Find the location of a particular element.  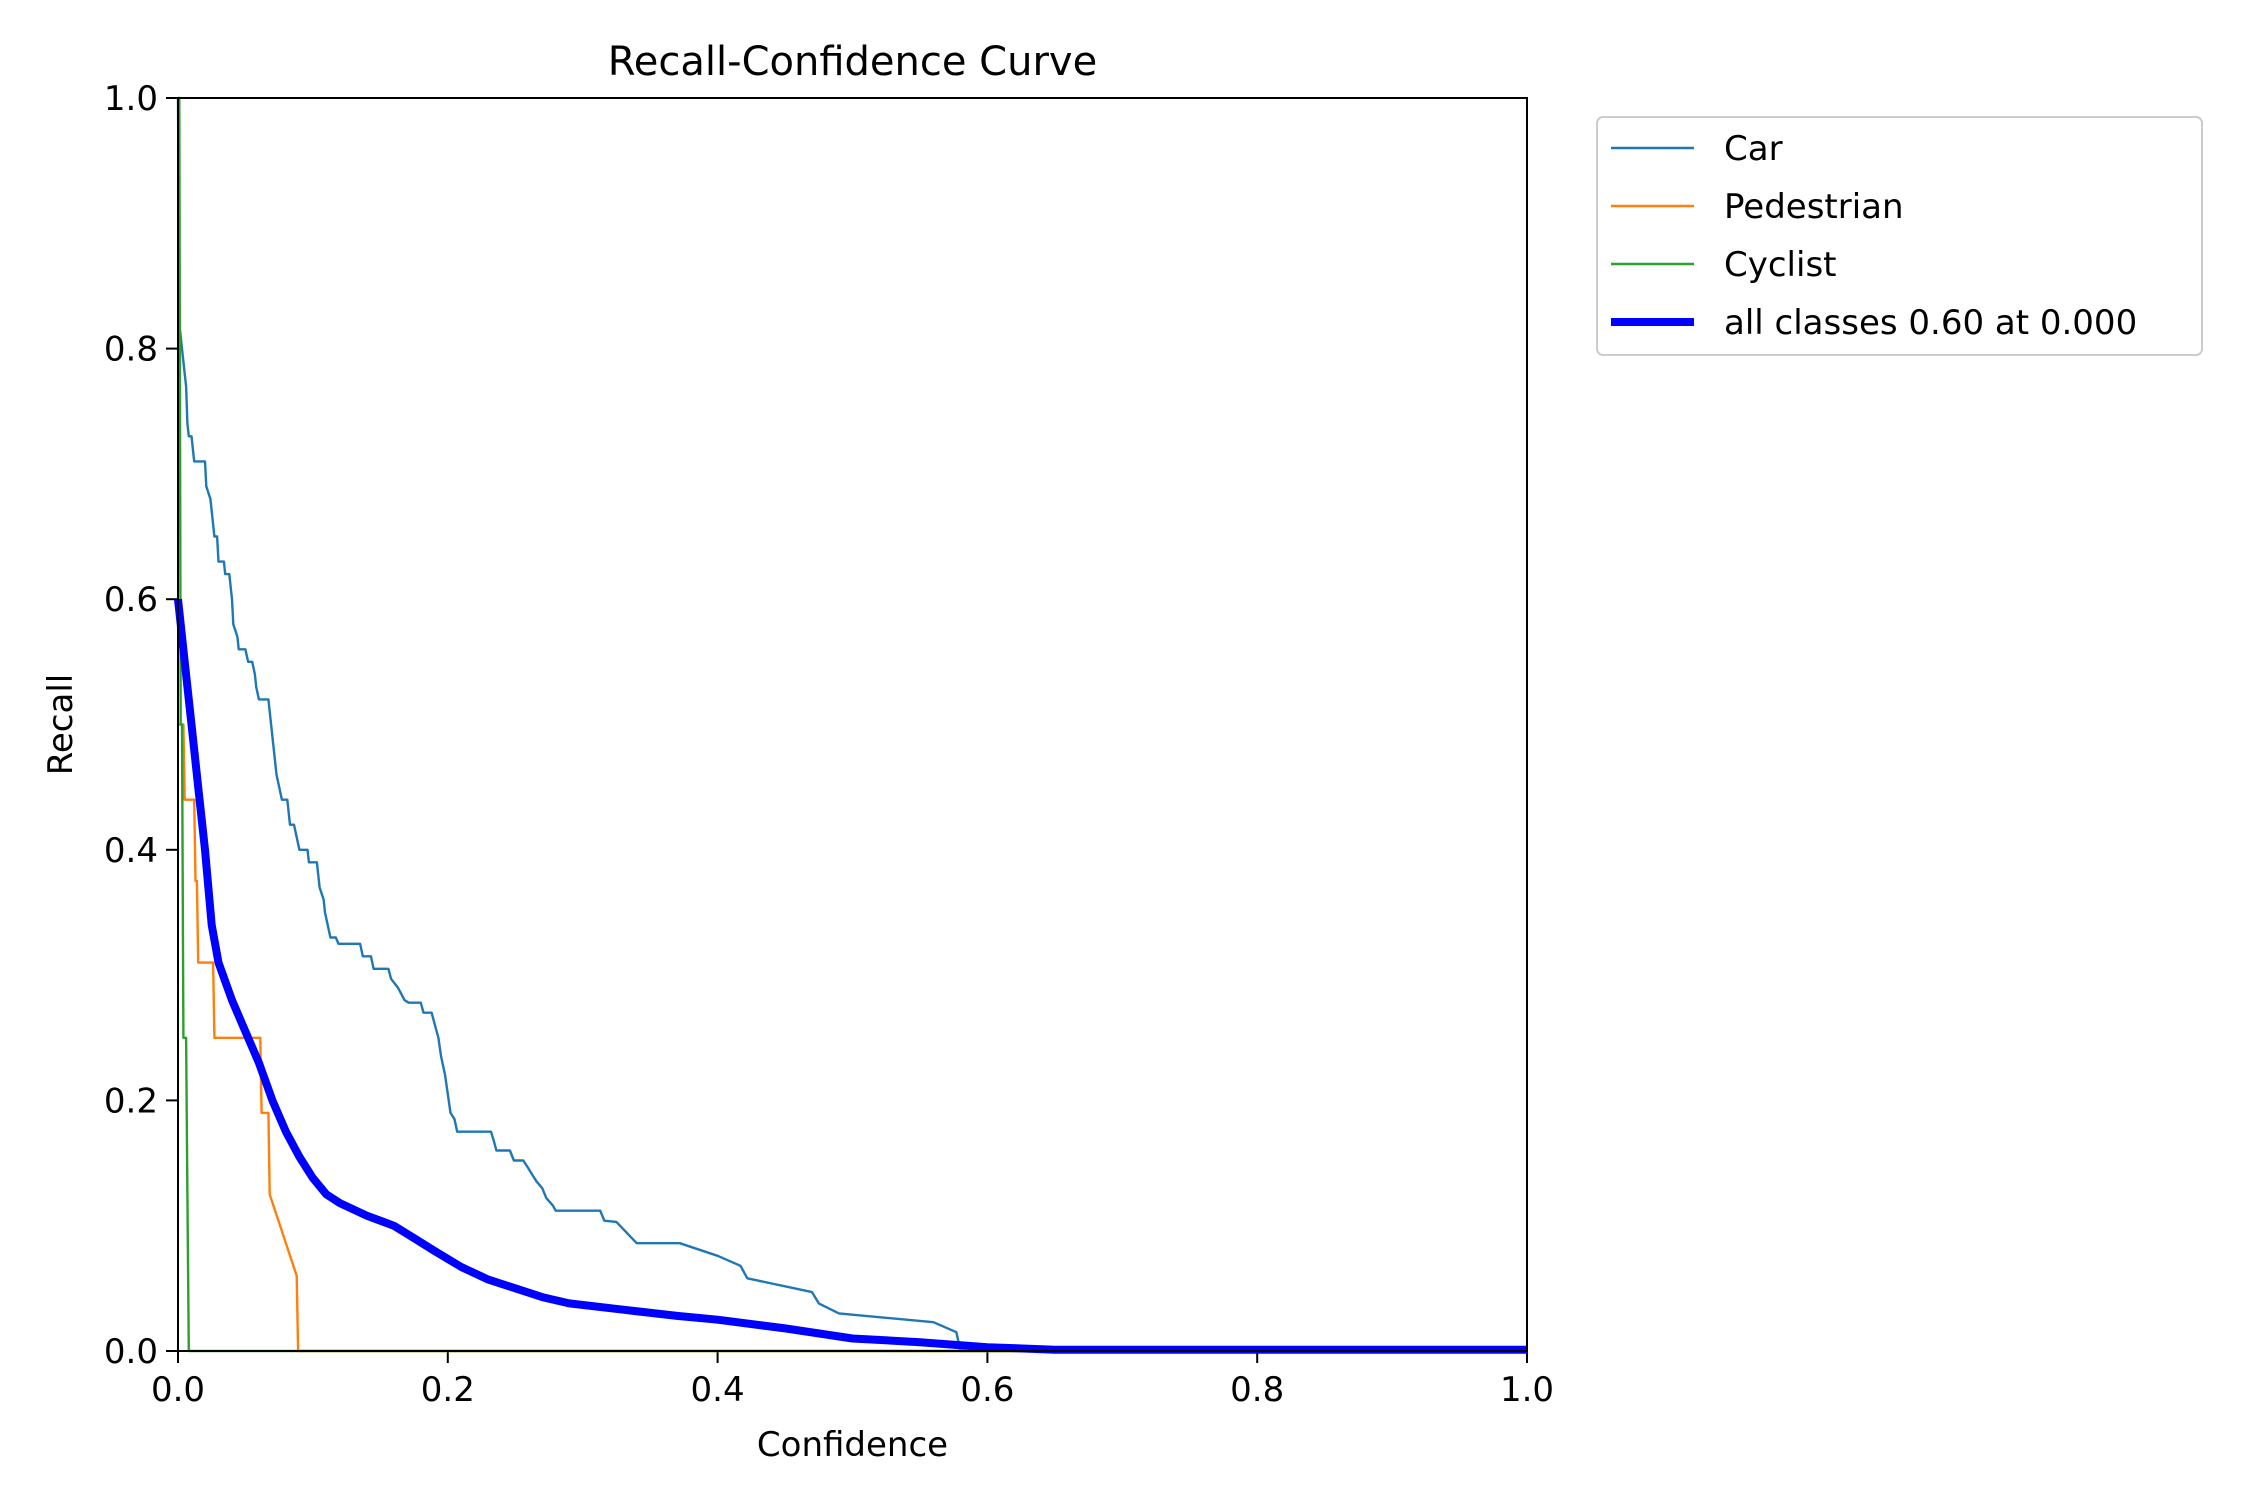

x-tick-label: 0.6 is located at coordinates (987, 1390).